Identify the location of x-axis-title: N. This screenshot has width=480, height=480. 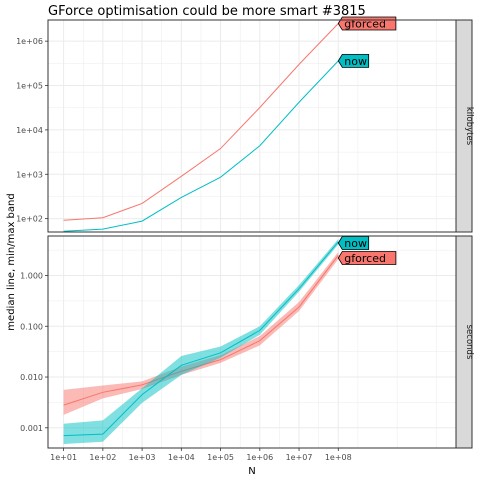
(251, 471).